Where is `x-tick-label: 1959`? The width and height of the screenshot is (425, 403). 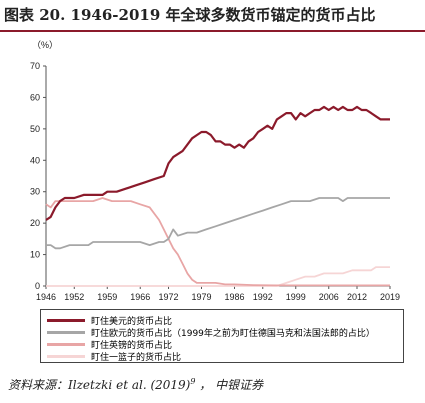
x-tick-label: 1959 is located at coordinates (107, 297).